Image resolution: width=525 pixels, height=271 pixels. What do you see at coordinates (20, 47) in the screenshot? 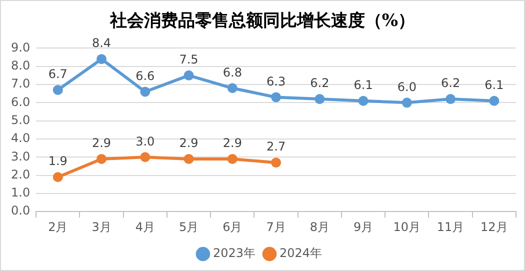
I see `y-tick-label: 9.0` at bounding box center [20, 47].